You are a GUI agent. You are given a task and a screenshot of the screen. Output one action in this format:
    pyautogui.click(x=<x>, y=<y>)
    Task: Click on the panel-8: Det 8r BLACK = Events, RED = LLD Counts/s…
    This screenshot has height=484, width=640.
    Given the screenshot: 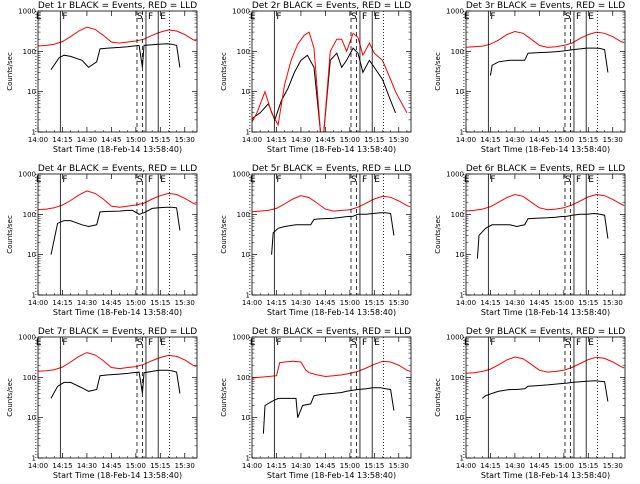 What is the action you would take?
    pyautogui.click(x=316, y=403)
    